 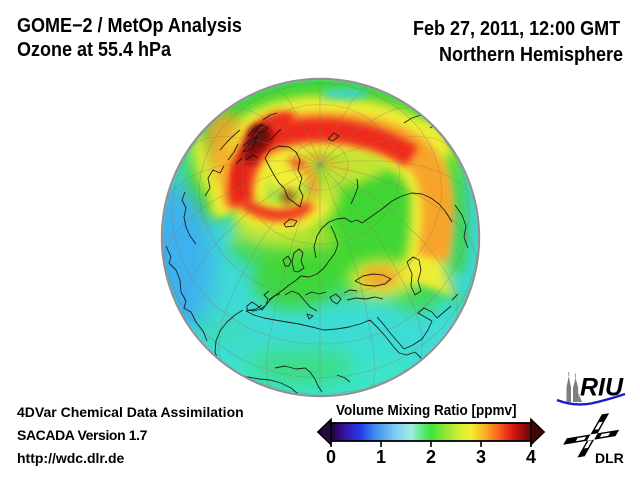 I want to click on svg-text: 2, so click(x=431, y=457).